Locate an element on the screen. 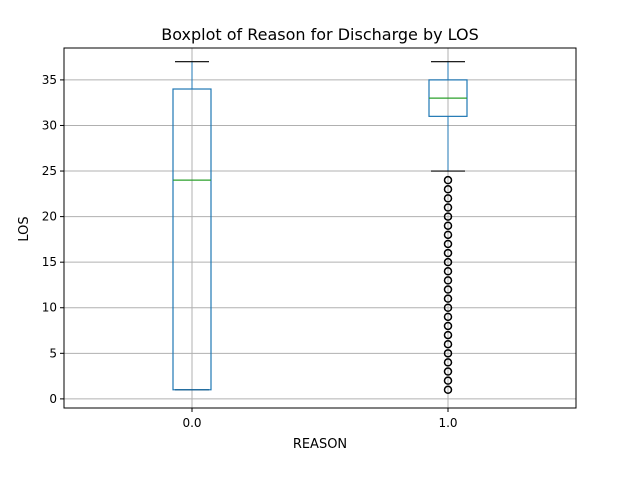  box is located at coordinates (192, 239).